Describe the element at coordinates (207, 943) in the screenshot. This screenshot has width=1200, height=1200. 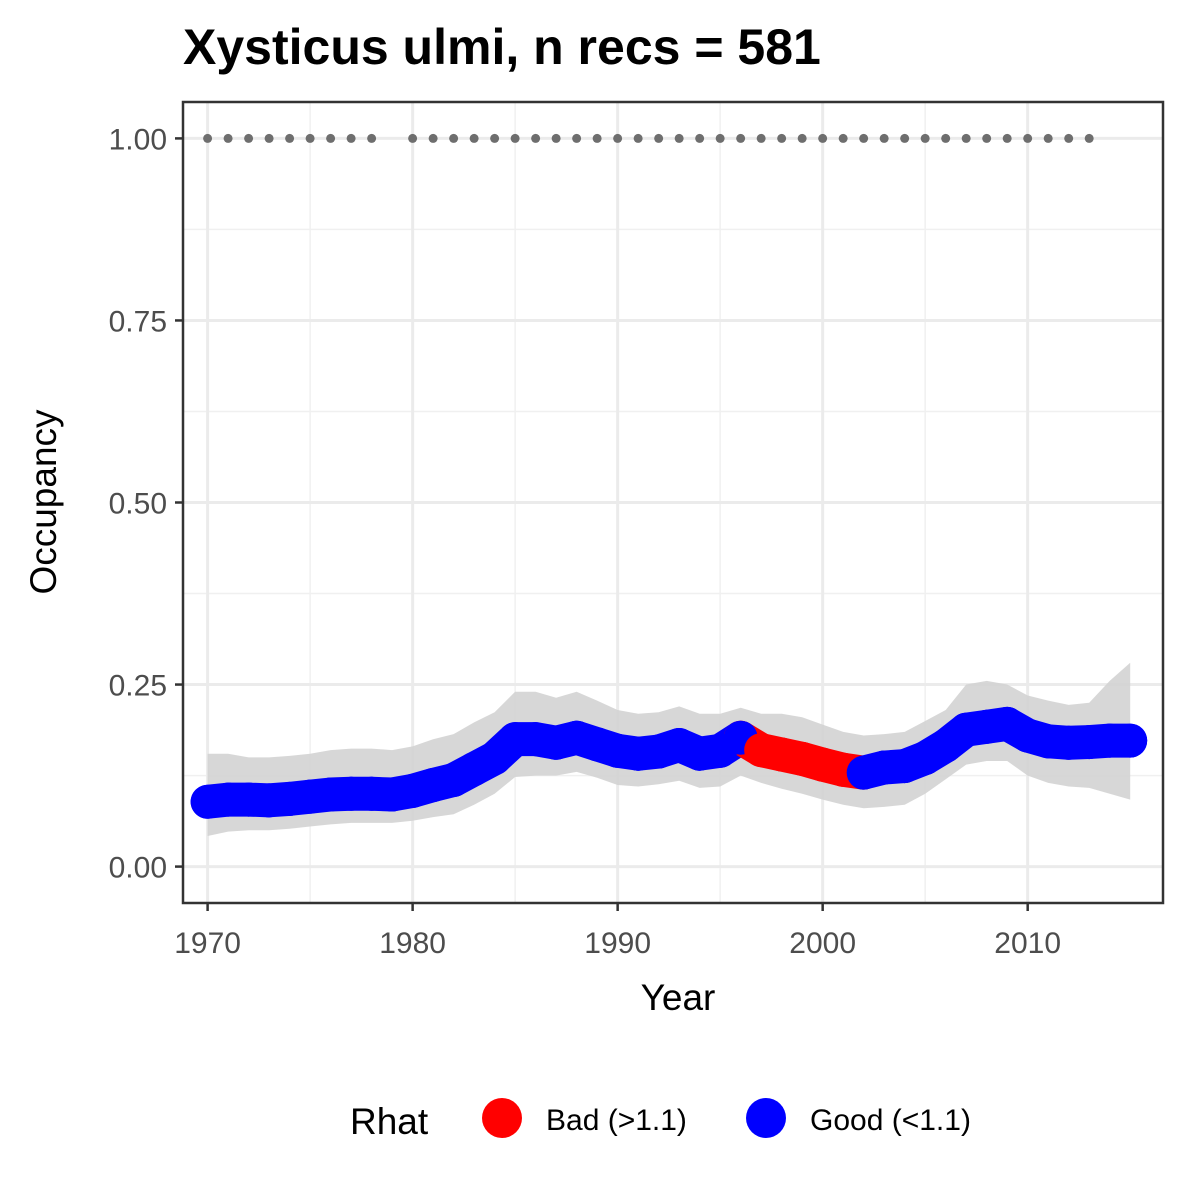
I see `x-tick-label: 1970` at that location.